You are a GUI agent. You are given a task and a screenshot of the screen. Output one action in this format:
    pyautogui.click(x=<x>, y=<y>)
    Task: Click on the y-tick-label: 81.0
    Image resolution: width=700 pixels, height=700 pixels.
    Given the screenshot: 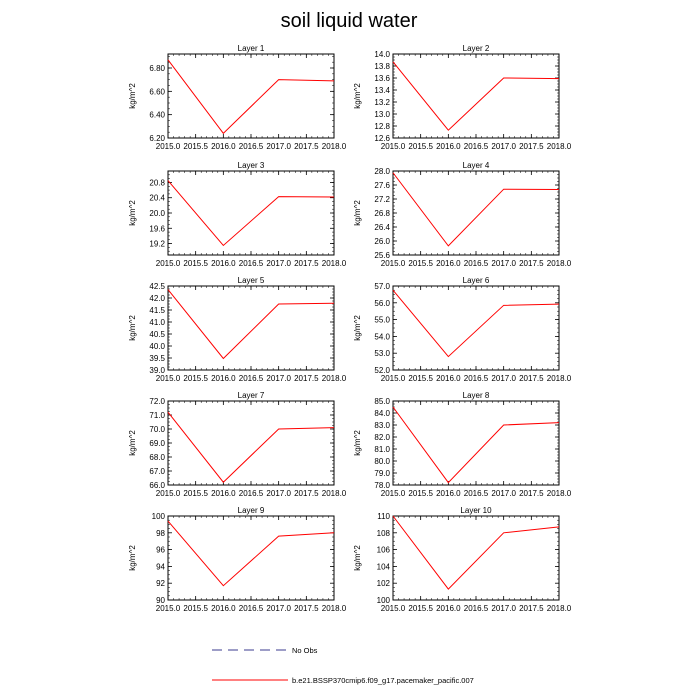 What is the action you would take?
    pyautogui.click(x=382, y=449)
    